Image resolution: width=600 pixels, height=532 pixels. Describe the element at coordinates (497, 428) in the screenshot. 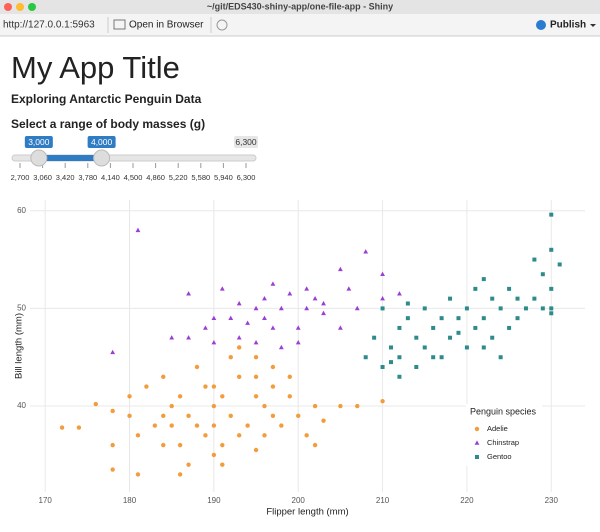

I see `legend-label: Adelie` at that location.